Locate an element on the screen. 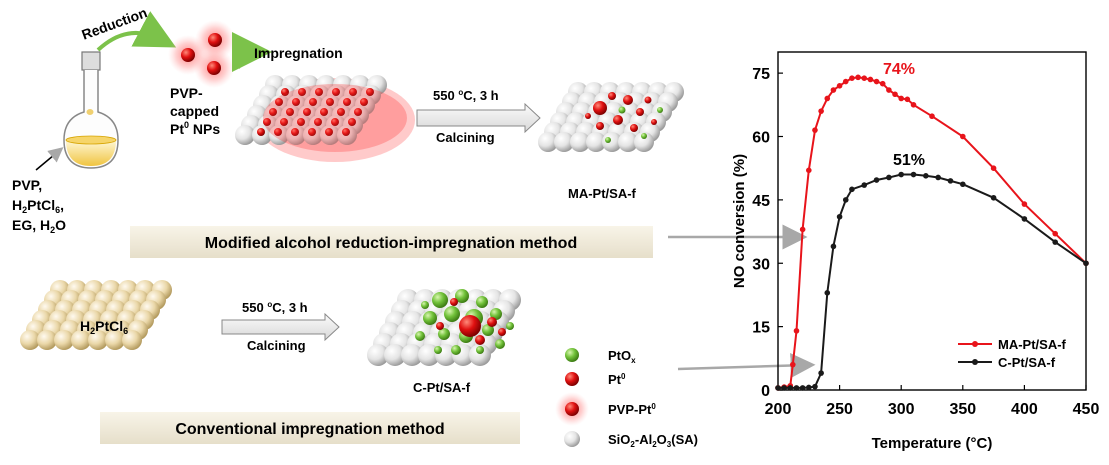 The height and width of the screenshot is (465, 1109). impregnation-label: Impregnation is located at coordinates (298, 53).